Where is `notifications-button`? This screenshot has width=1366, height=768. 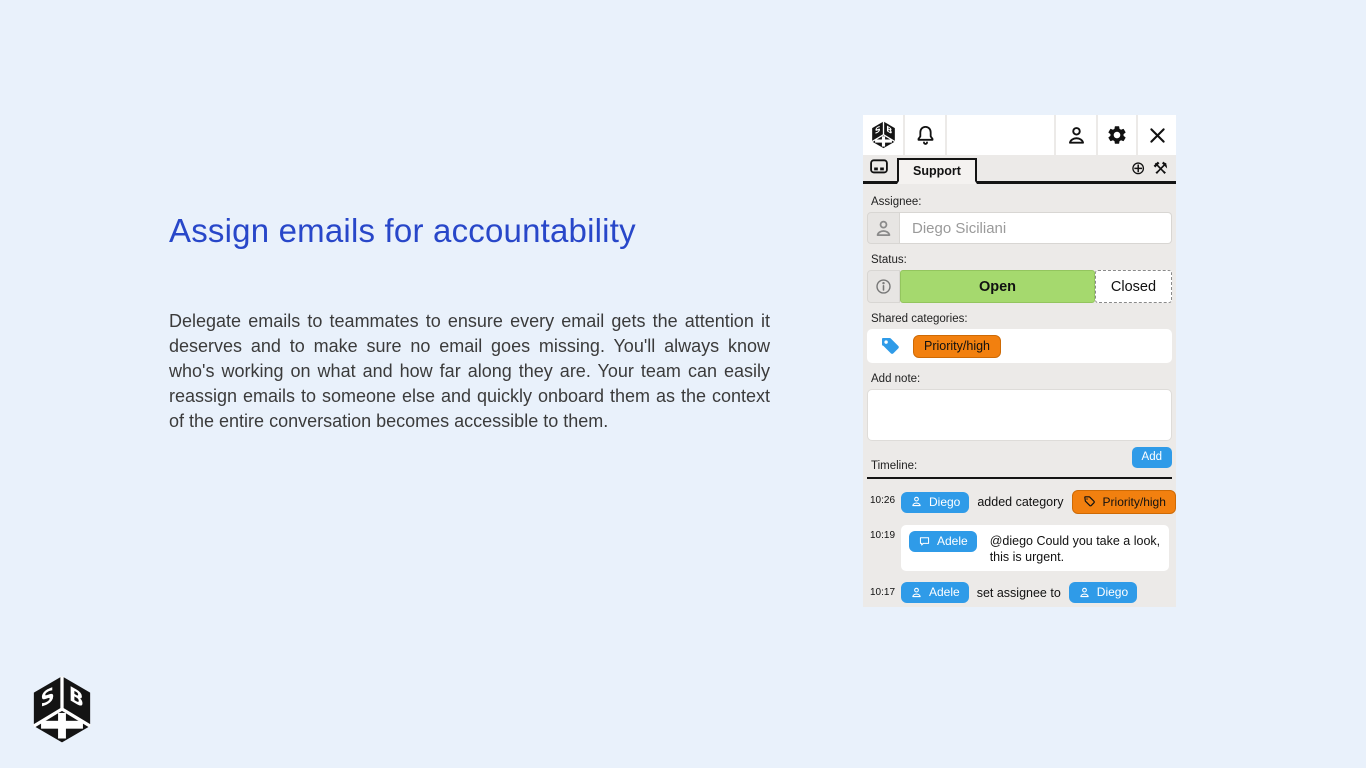
notifications-button is located at coordinates (925, 135).